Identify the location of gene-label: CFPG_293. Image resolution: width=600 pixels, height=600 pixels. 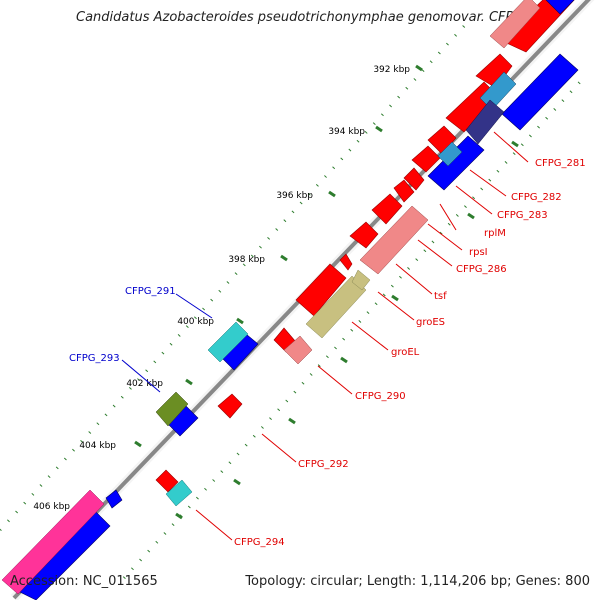
(94, 358).